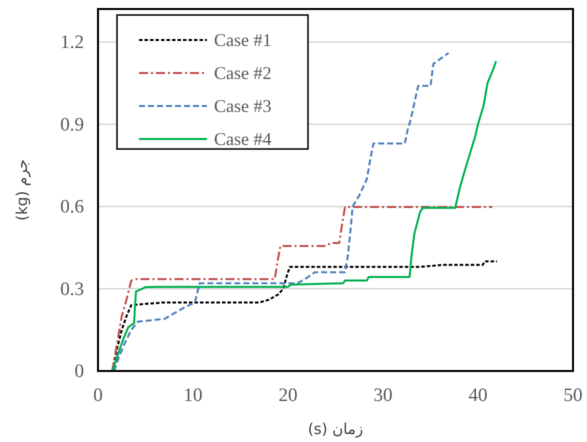  What do you see at coordinates (478, 395) in the screenshot?
I see `x-tick-label: 40` at bounding box center [478, 395].